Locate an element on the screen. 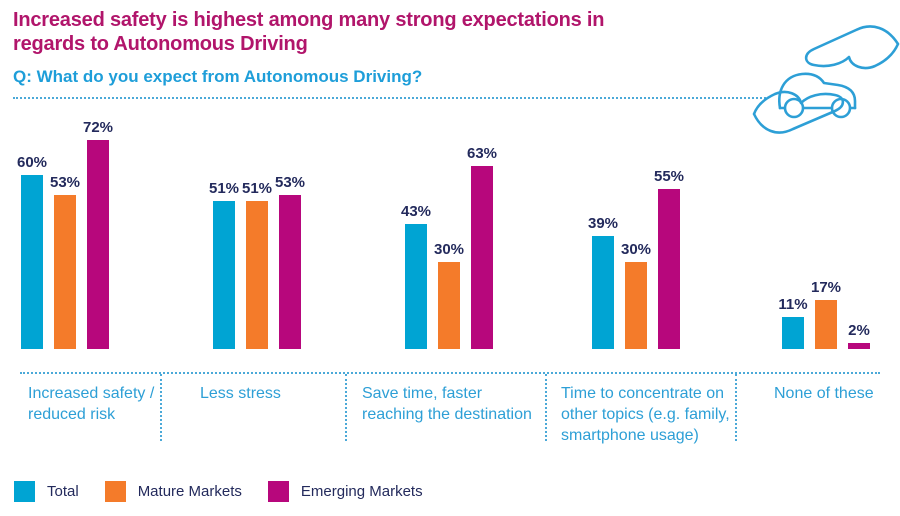 Image resolution: width=900 pixels, height=516 pixels. chart-column: 11% 17% 2% is located at coordinates (807, 229).